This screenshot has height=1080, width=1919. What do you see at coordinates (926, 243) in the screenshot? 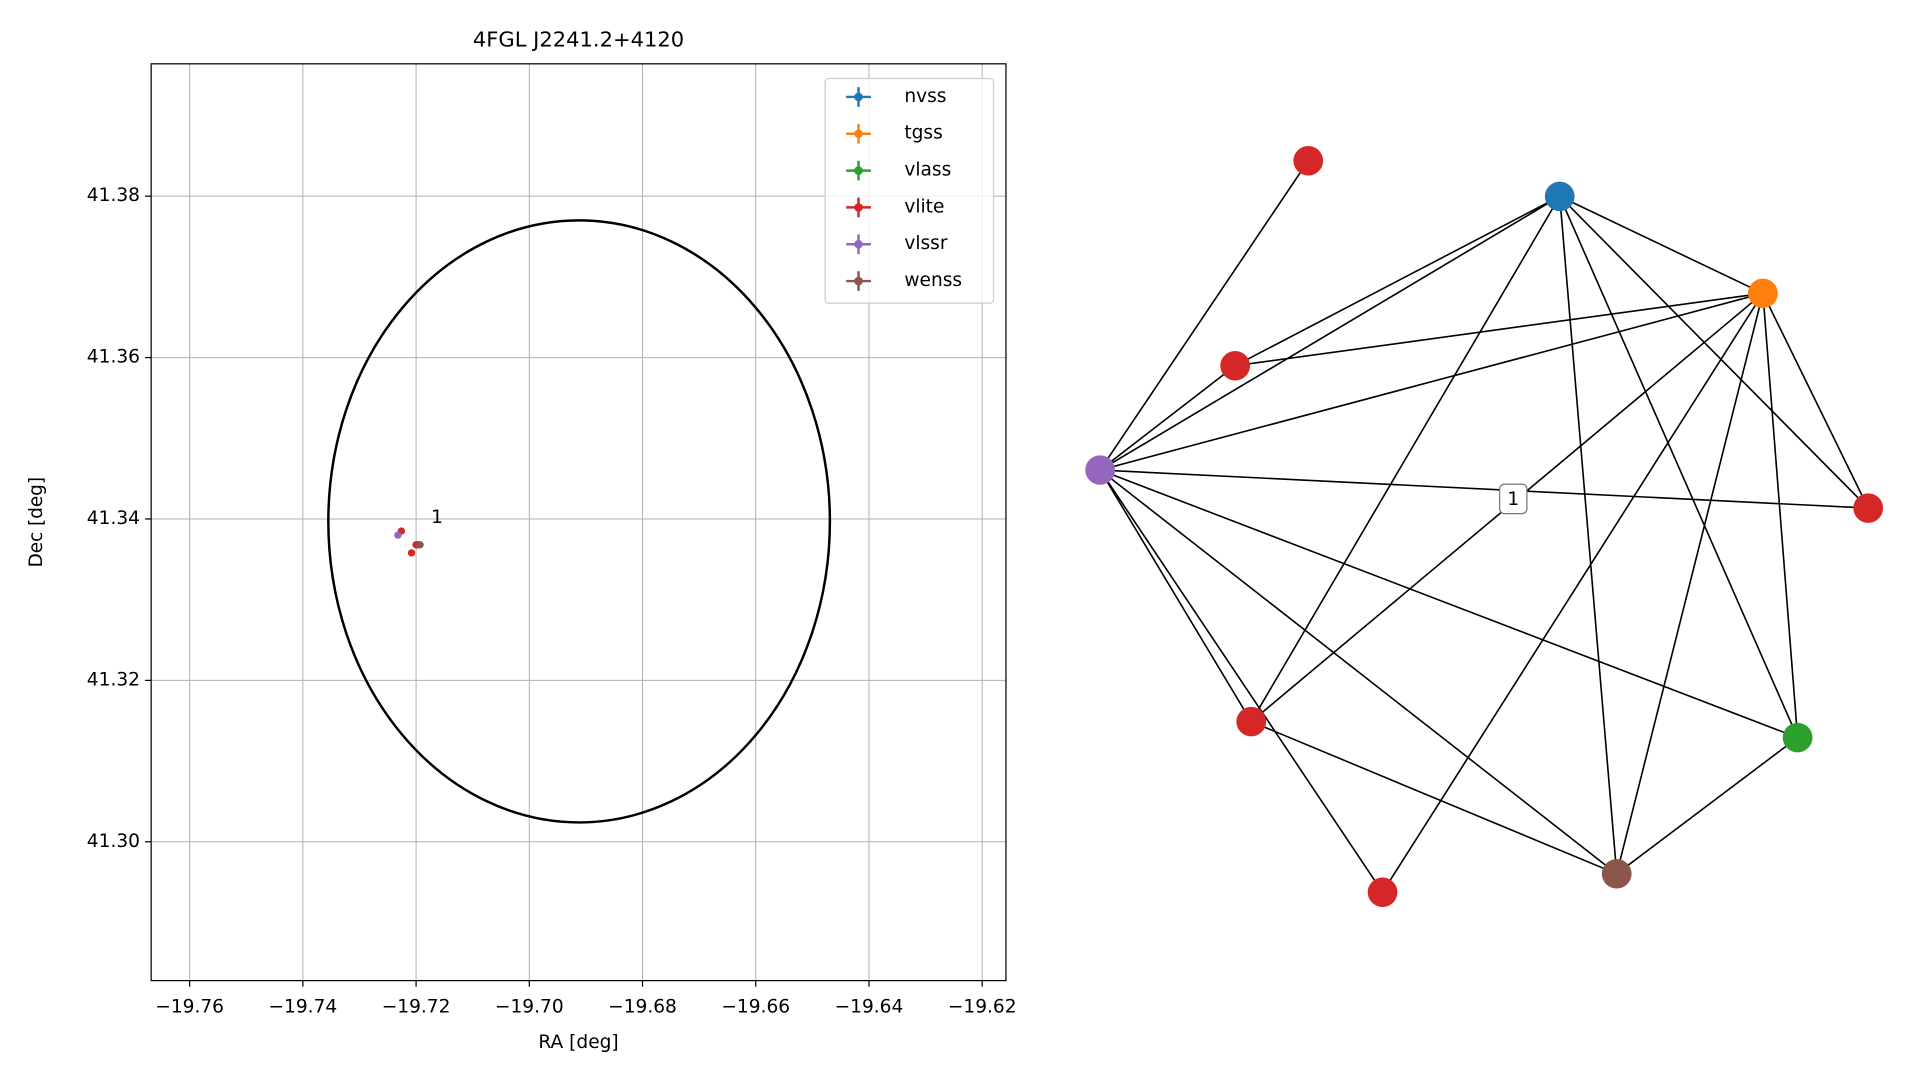
I see `legend-label: vlssr` at bounding box center [926, 243].